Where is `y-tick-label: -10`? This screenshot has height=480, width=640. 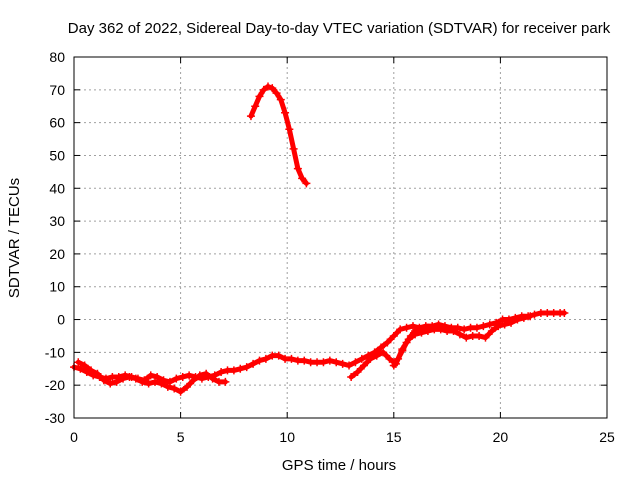
y-tick-label: -10 is located at coordinates (55, 352).